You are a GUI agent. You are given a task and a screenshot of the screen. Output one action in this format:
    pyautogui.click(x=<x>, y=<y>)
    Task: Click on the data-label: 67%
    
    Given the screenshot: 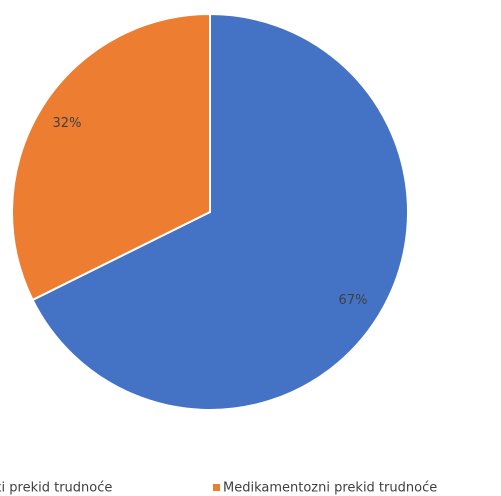 What is the action you would take?
    pyautogui.click(x=353, y=300)
    